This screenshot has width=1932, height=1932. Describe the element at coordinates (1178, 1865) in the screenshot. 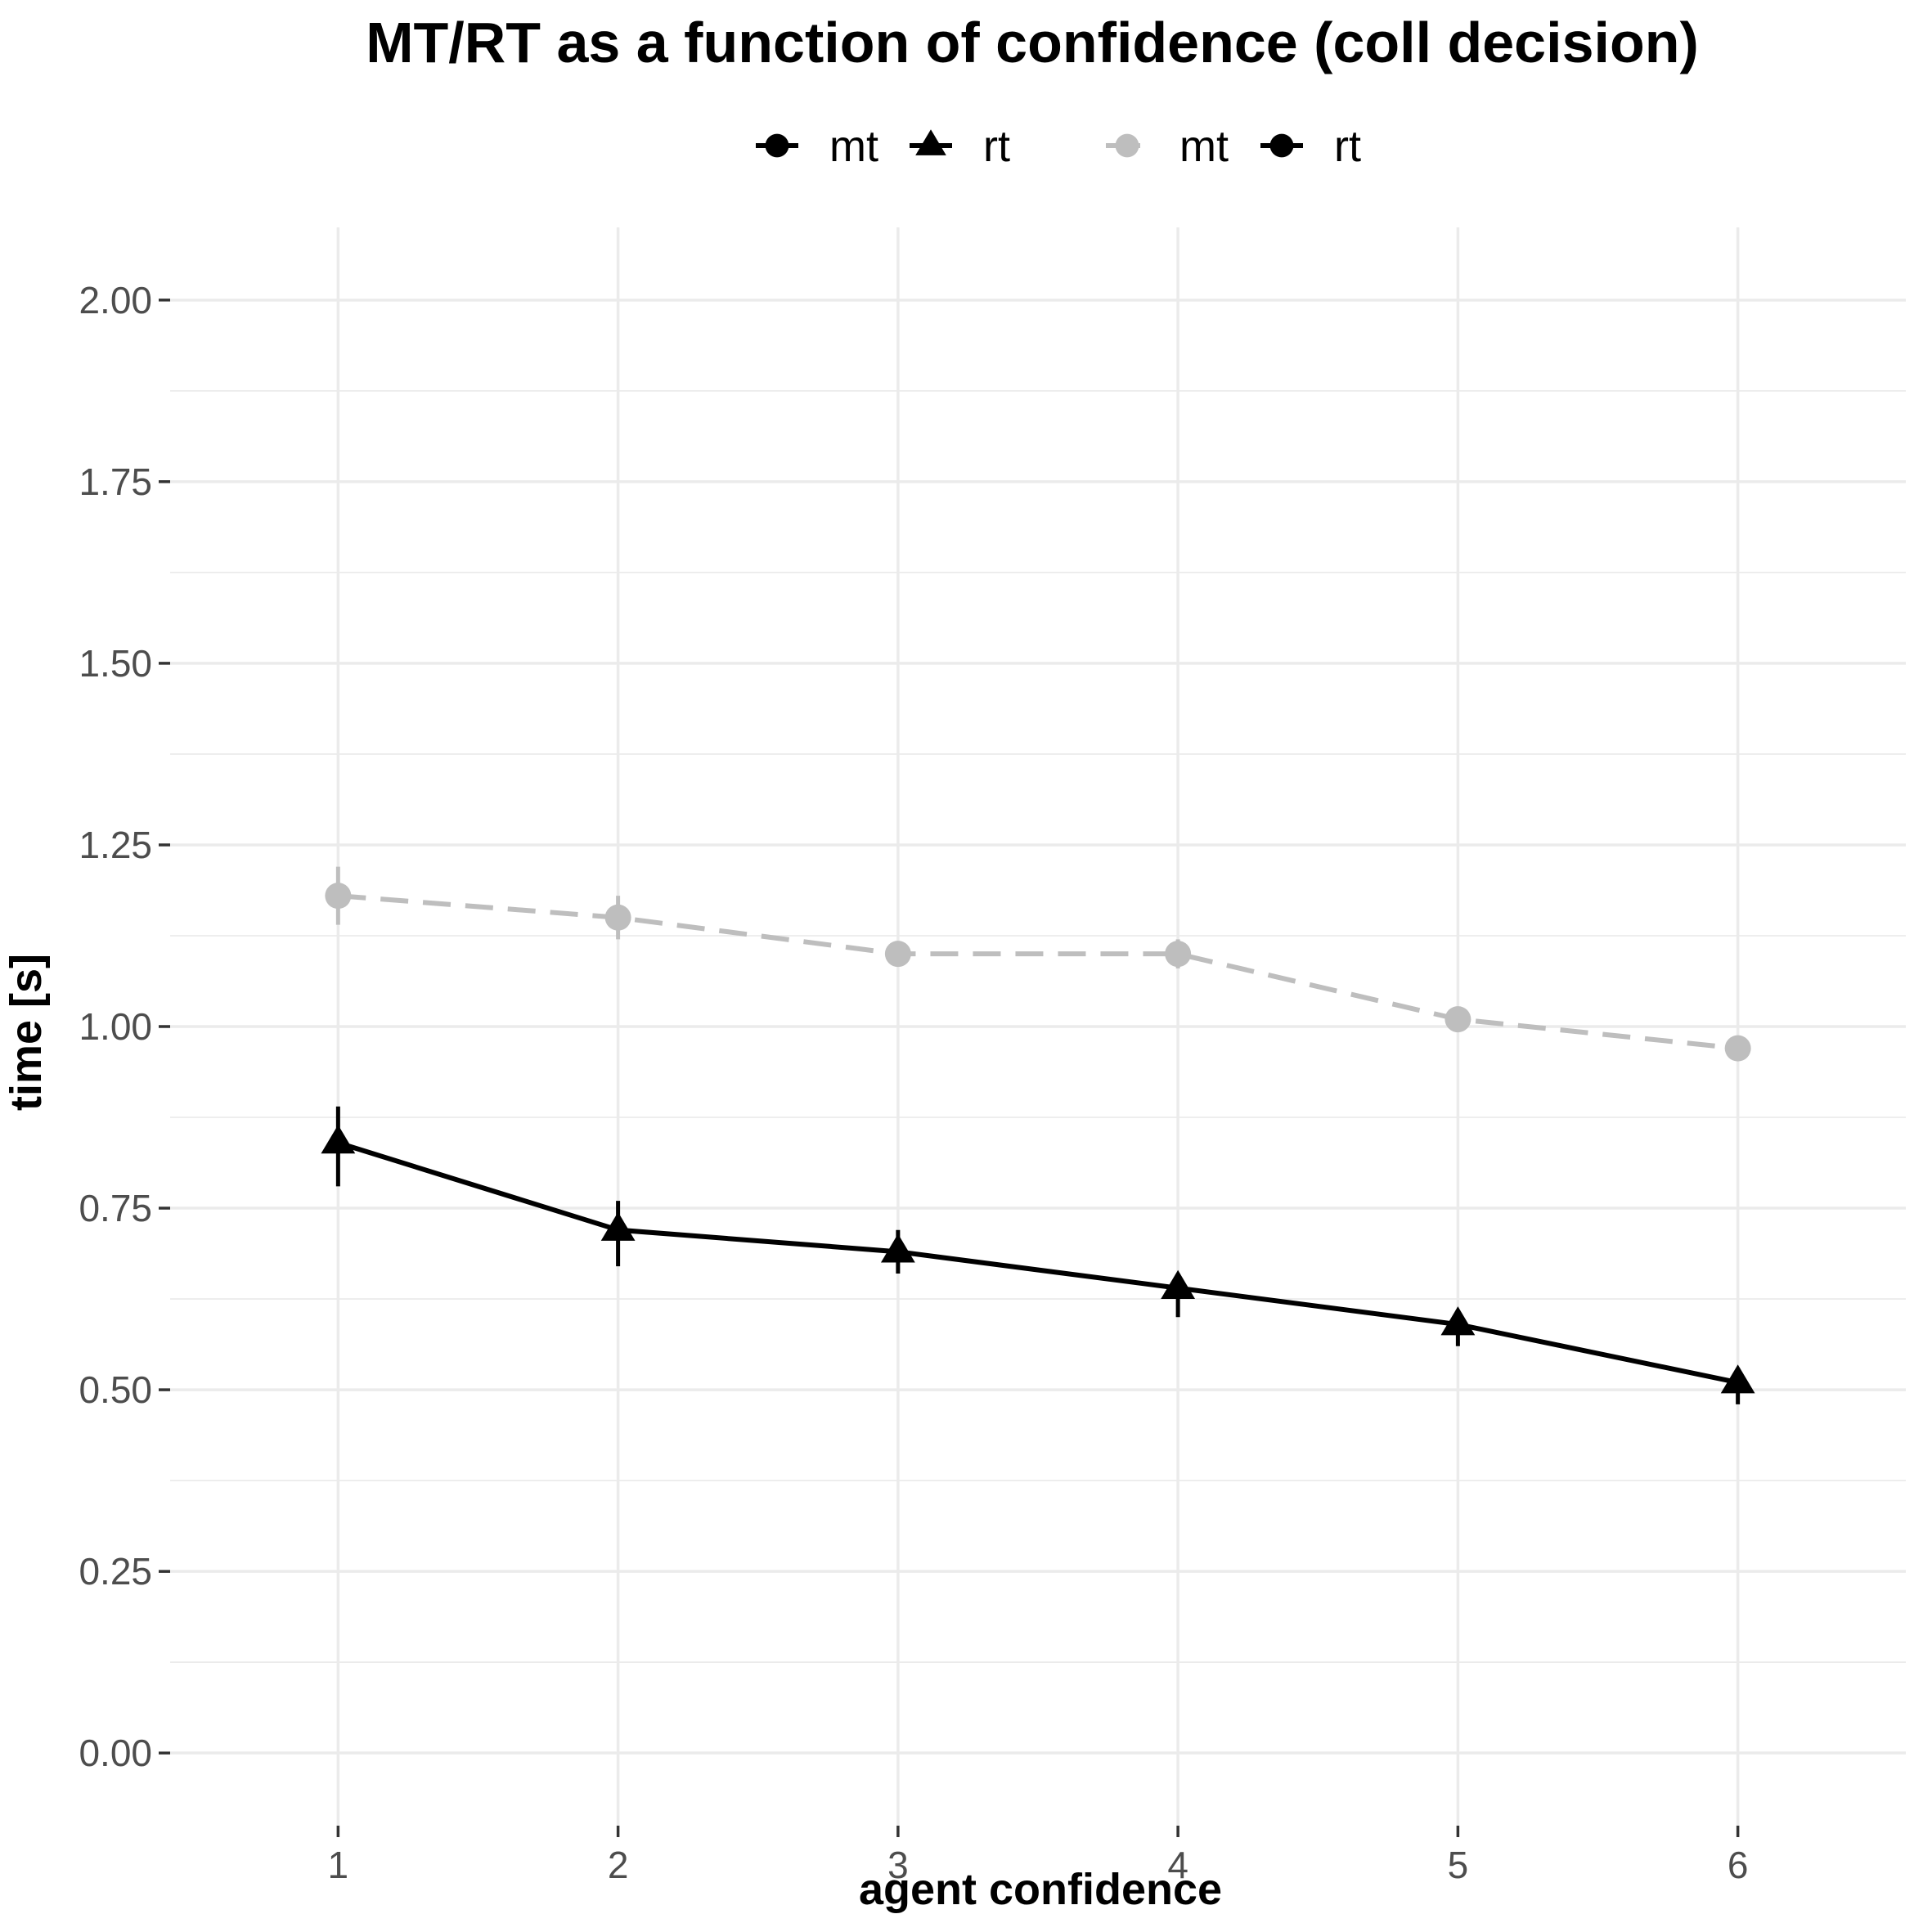

I see `x-tick-label: 4` at that location.